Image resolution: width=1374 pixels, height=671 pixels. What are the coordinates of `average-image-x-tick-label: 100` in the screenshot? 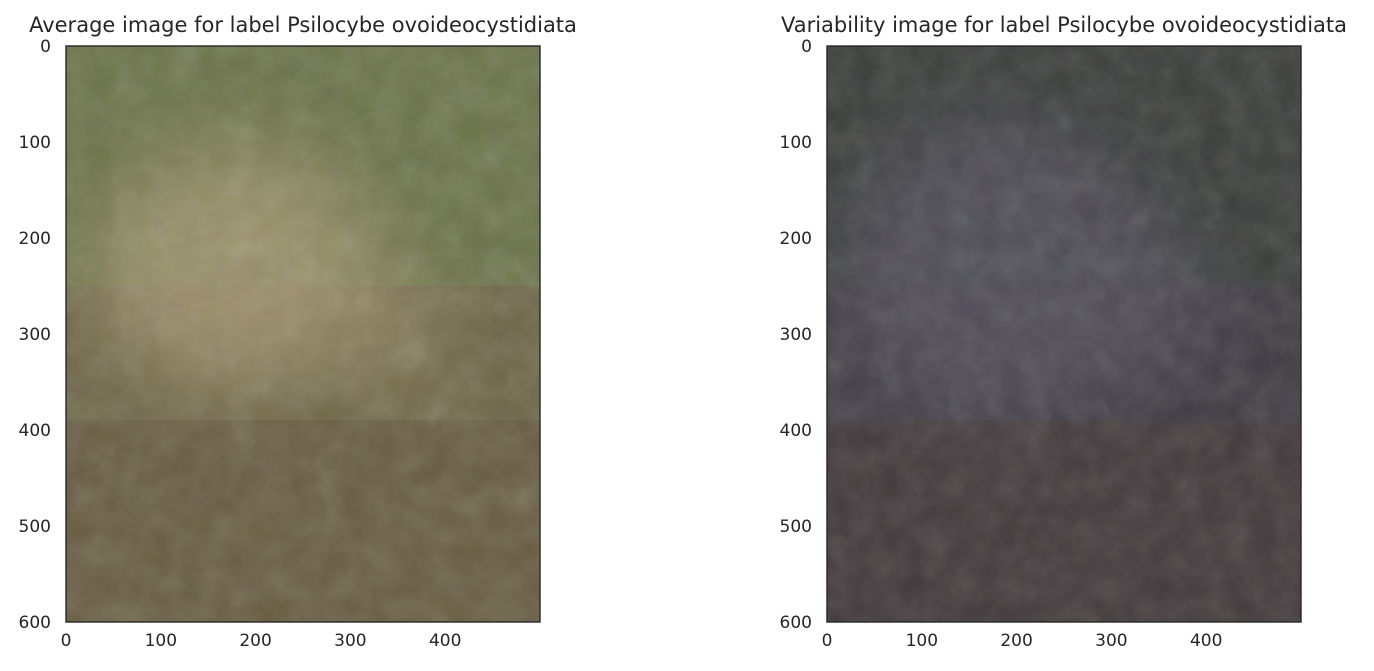 It's located at (161, 641).